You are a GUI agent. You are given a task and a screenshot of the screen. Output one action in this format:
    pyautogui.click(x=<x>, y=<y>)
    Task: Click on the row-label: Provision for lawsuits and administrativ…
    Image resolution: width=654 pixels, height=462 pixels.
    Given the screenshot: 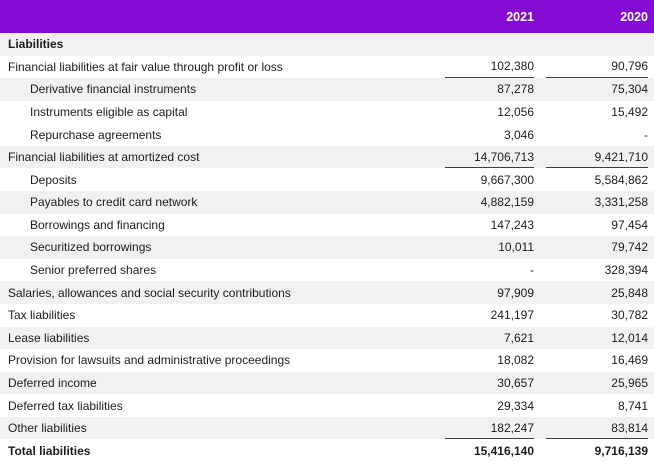 What is the action you would take?
    pyautogui.click(x=149, y=360)
    